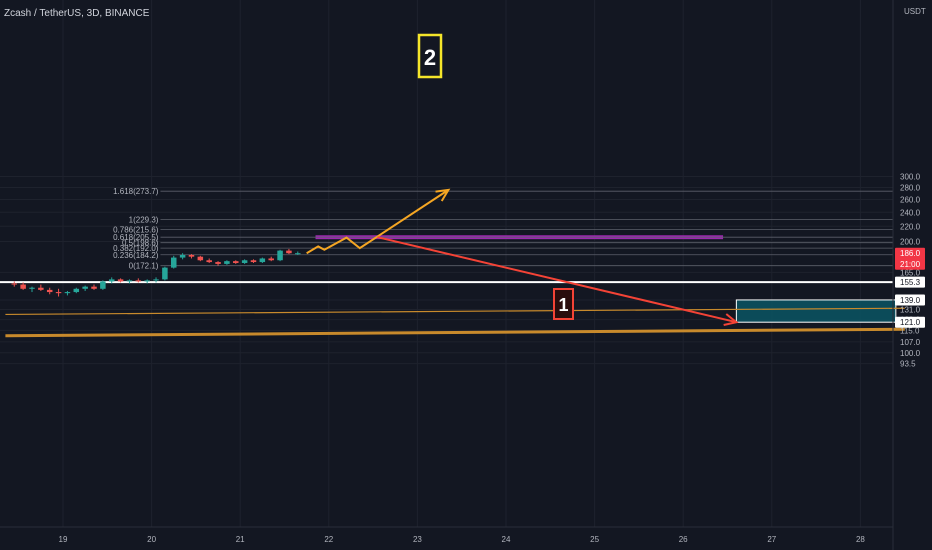  What do you see at coordinates (771, 539) in the screenshot?
I see `x-tick-label: 27` at bounding box center [771, 539].